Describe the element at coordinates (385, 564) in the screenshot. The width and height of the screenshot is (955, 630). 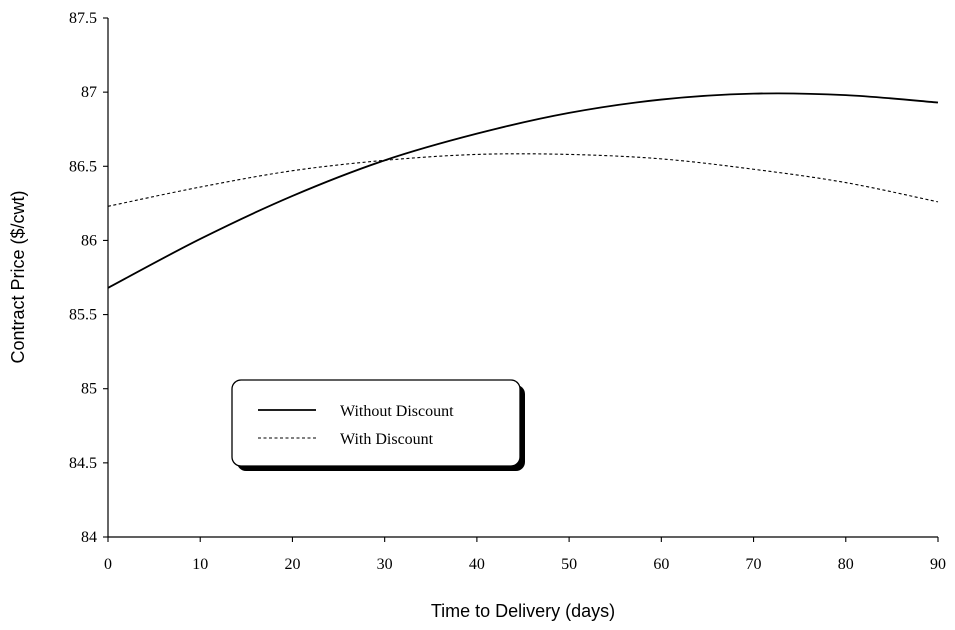
I see `x-tick-label: 30` at that location.